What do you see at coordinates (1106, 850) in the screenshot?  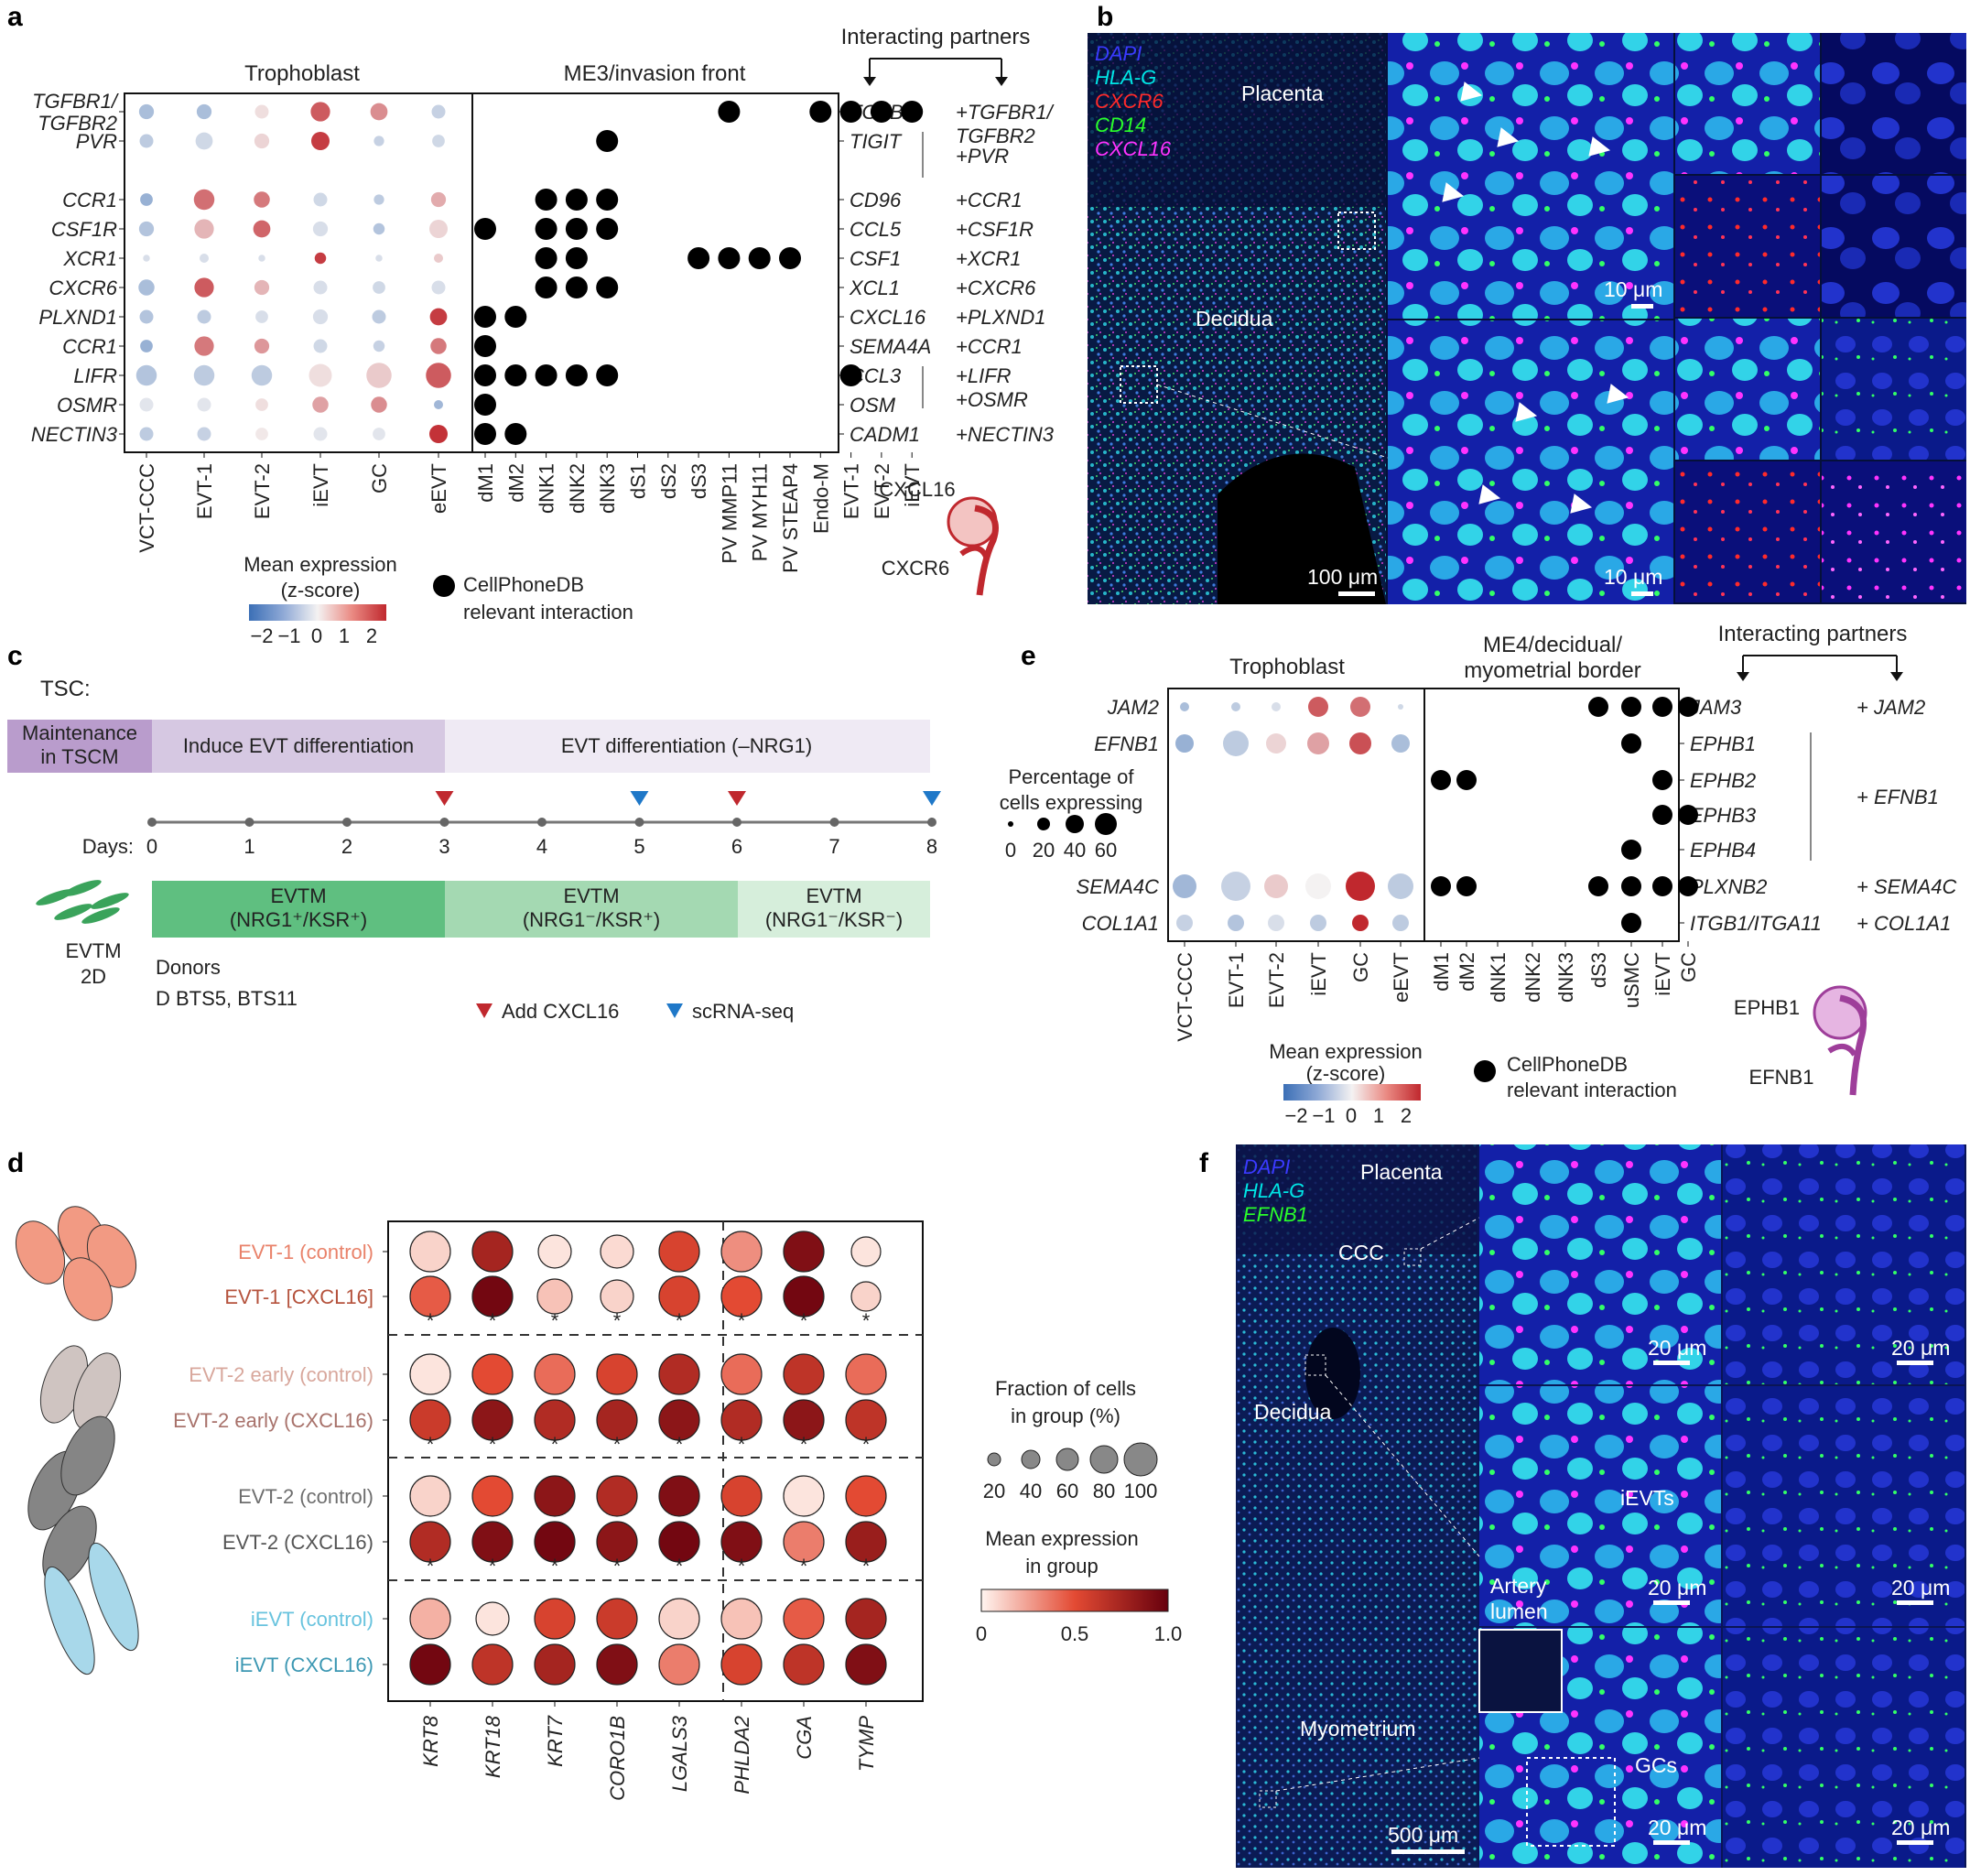 I see `pct-legend-tick: 60` at bounding box center [1106, 850].